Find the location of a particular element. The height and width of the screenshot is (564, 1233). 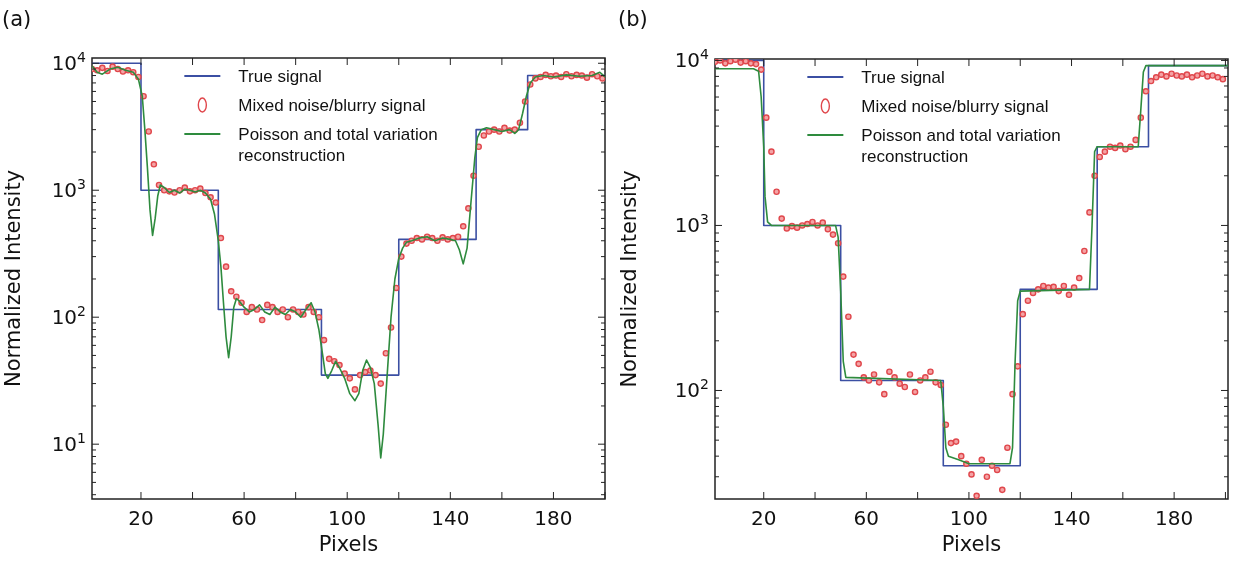

chart-title: (a) is located at coordinates (17, 19).